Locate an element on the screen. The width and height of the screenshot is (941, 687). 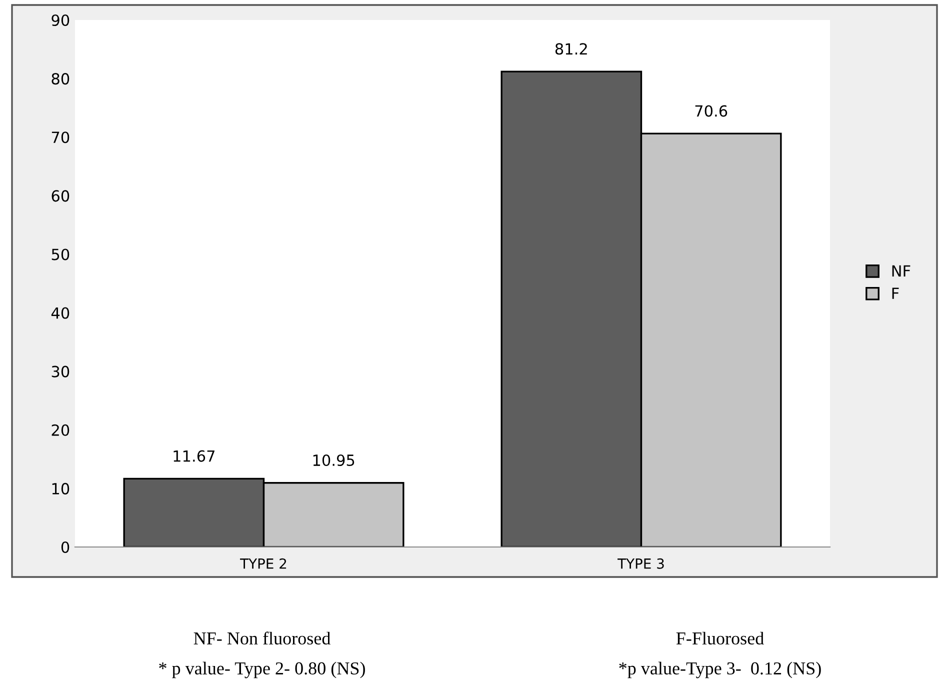
data-label: 11.67 is located at coordinates (194, 456).